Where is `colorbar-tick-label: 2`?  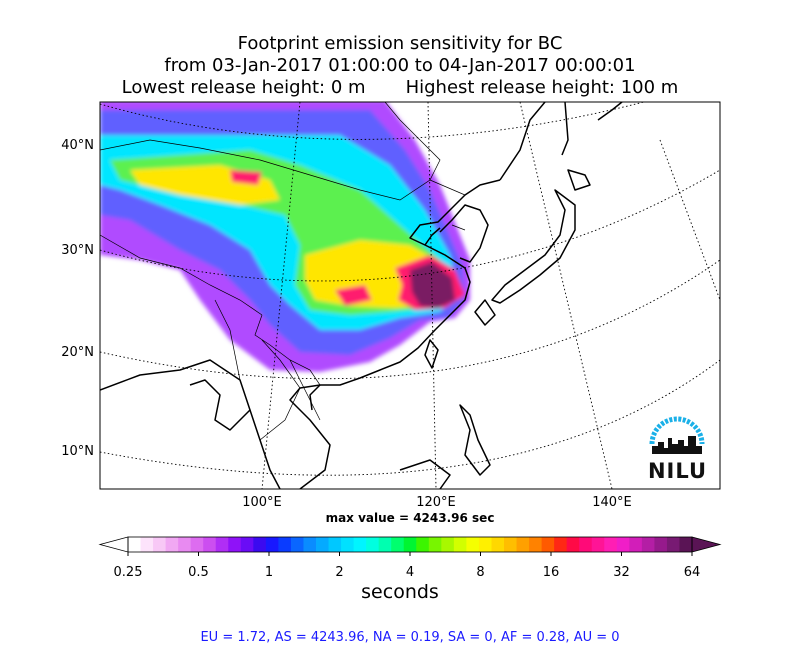 colorbar-tick-label: 2 is located at coordinates (339, 572).